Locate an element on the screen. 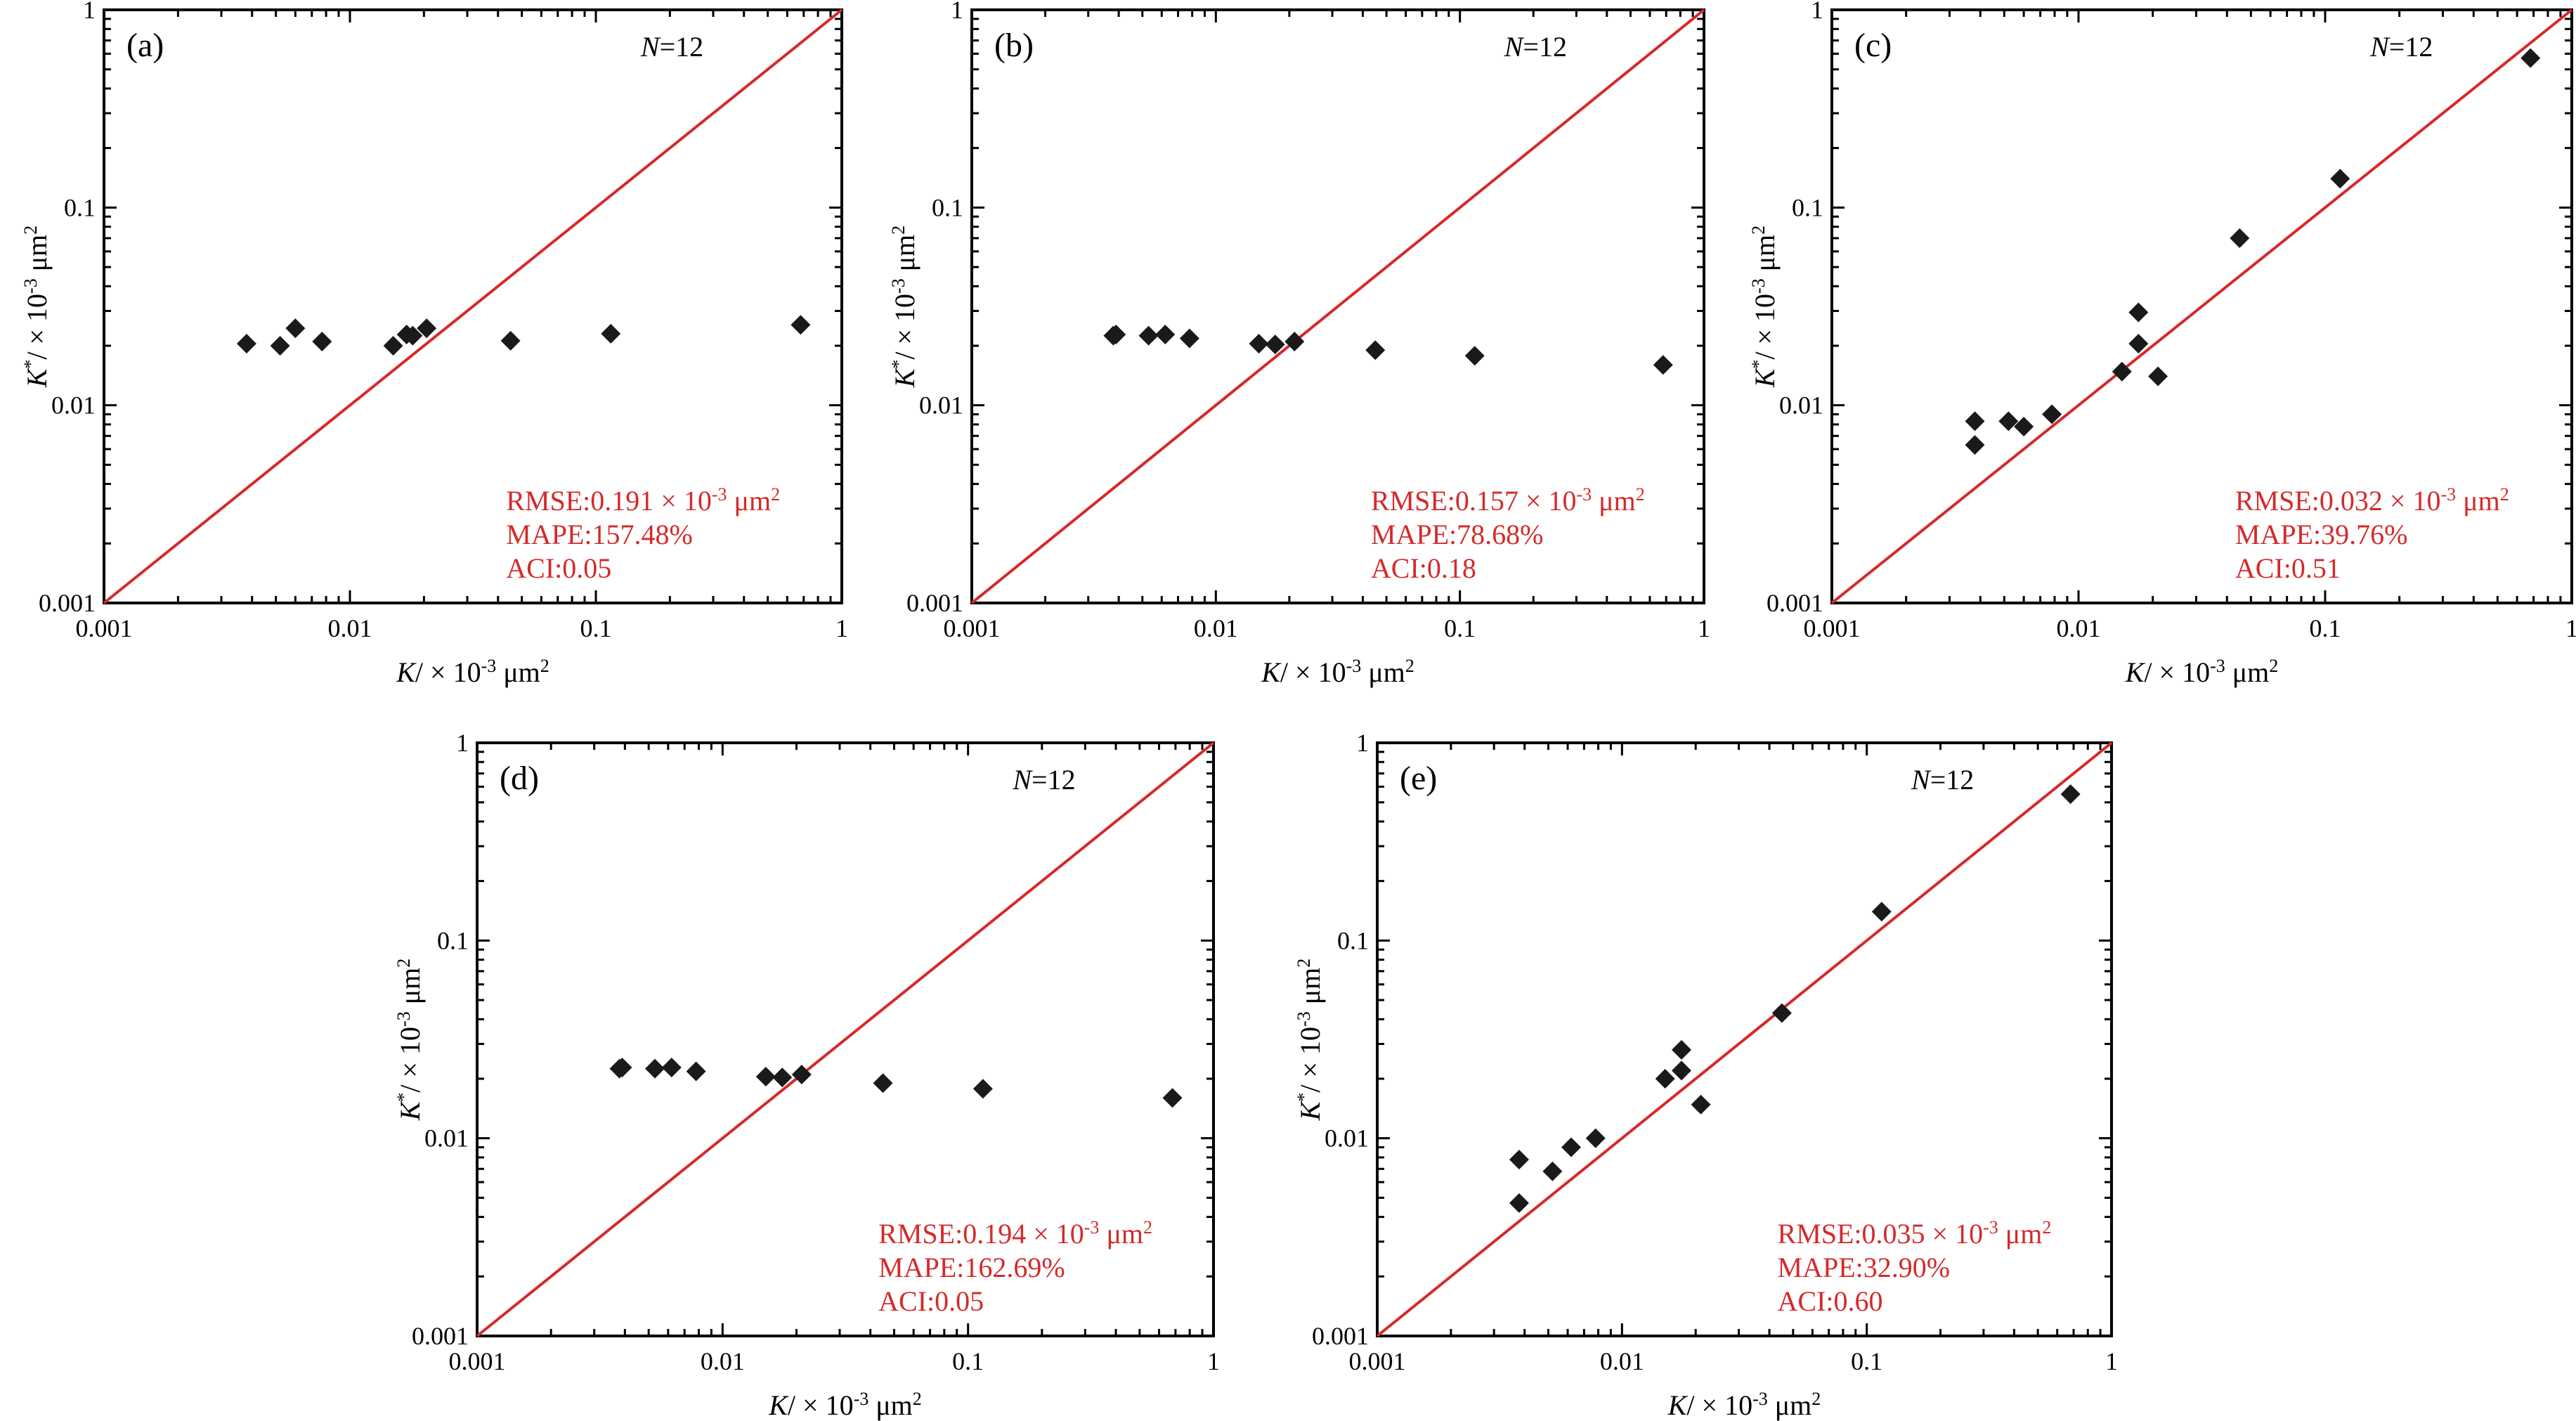 This screenshot has height=1421, width=2576. stat-line: ACI:0.18 is located at coordinates (1423, 568).